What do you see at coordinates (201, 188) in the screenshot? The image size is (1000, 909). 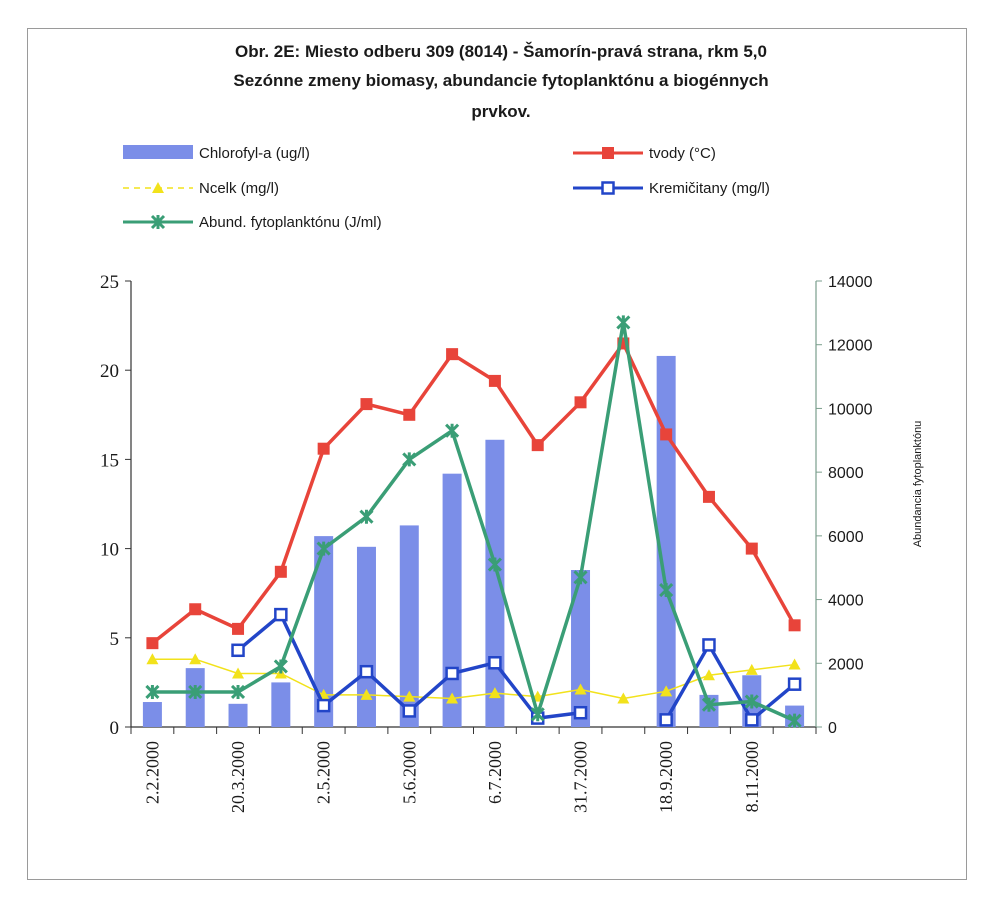 I see `legend-item-ncelk-mg-l: Ncelk (mg/l)` at bounding box center [201, 188].